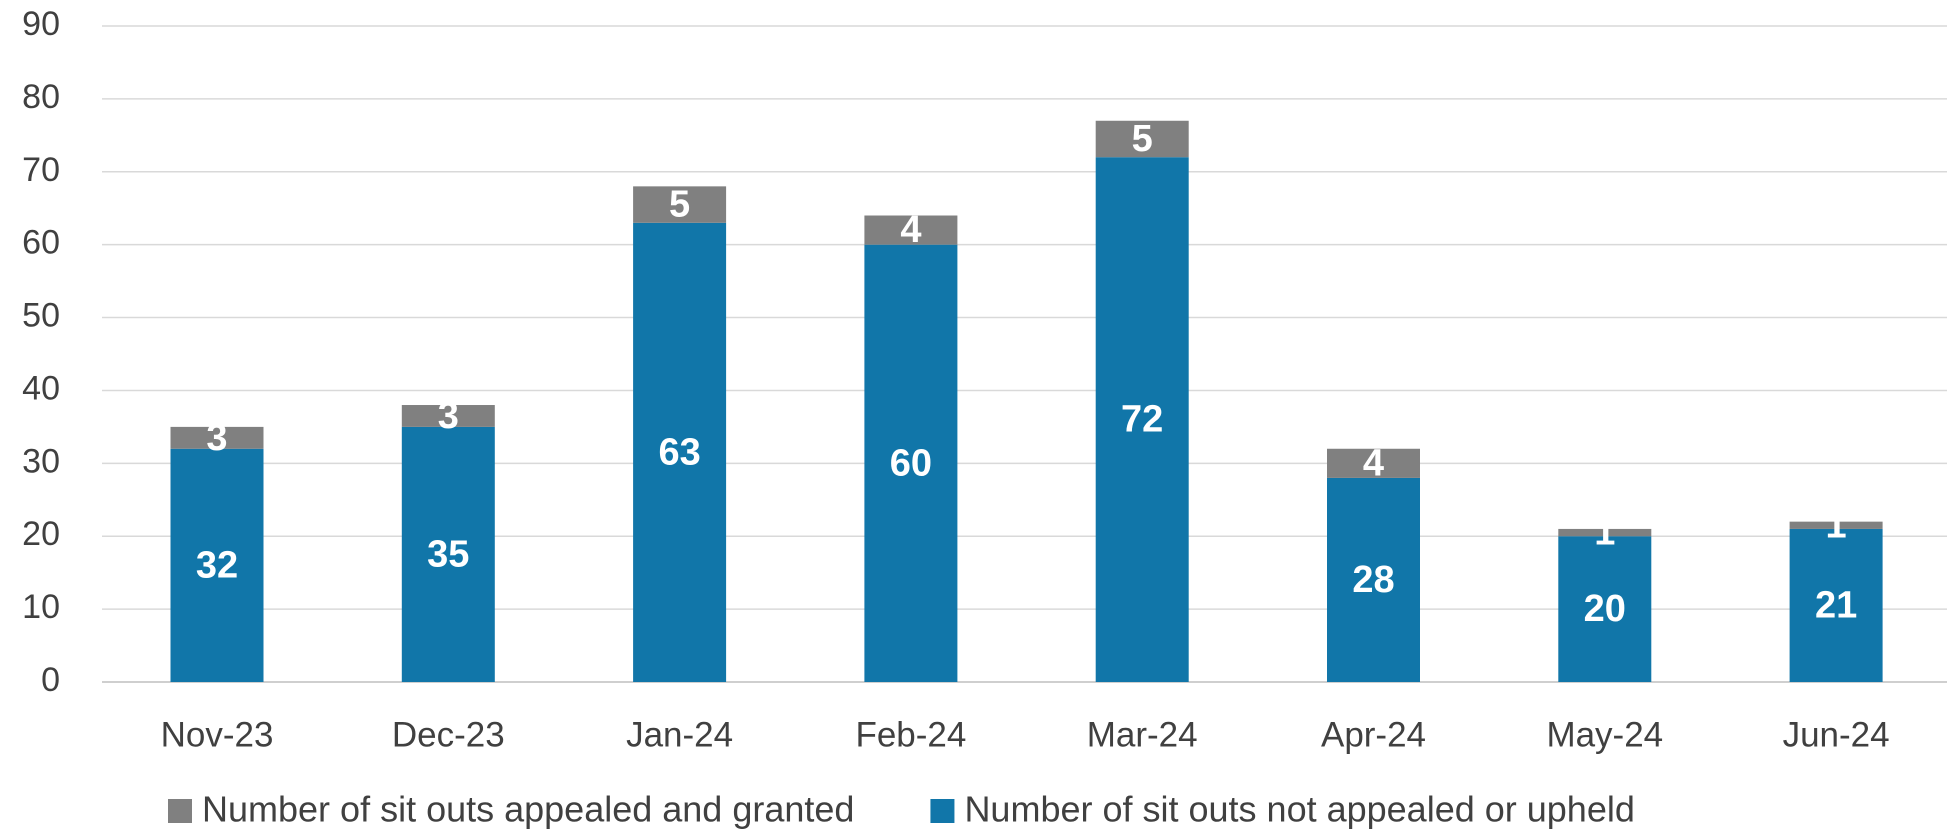 Image resolution: width=1947 pixels, height=831 pixels. I want to click on y-tick-label: 70, so click(41, 170).